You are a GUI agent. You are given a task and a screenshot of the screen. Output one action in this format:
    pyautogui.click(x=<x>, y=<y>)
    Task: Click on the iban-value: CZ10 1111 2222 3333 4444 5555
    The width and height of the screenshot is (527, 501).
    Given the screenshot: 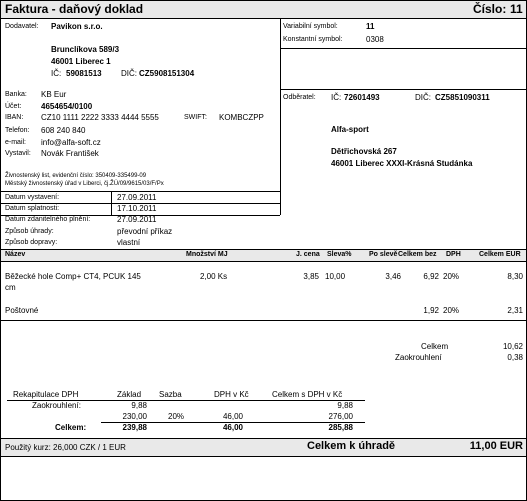 What is the action you would take?
    pyautogui.click(x=100, y=117)
    